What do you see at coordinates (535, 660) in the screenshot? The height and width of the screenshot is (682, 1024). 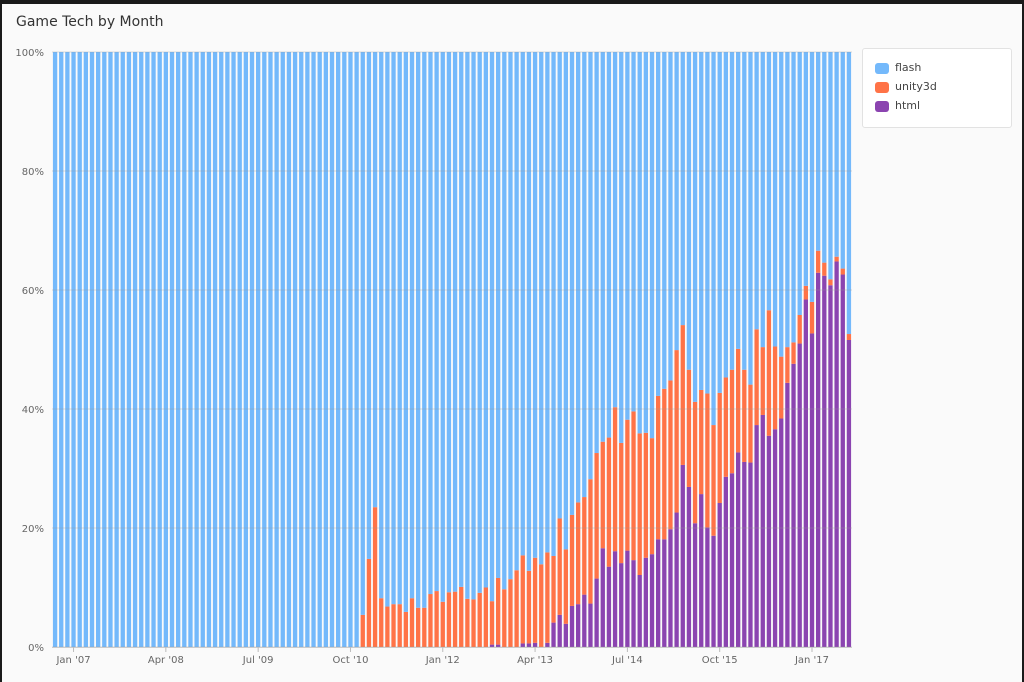 I see `x-tick-label: Apr '13` at bounding box center [535, 660].